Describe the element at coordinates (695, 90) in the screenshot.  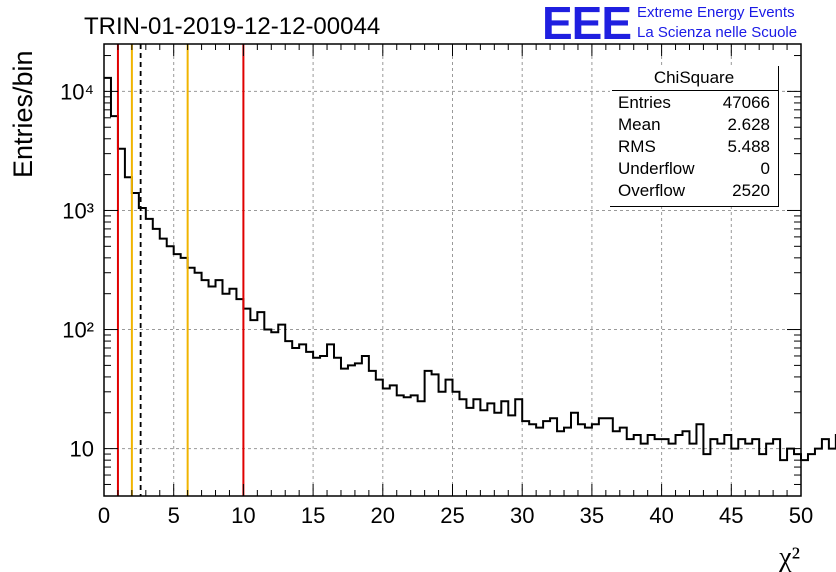
I see `stats-divider` at that location.